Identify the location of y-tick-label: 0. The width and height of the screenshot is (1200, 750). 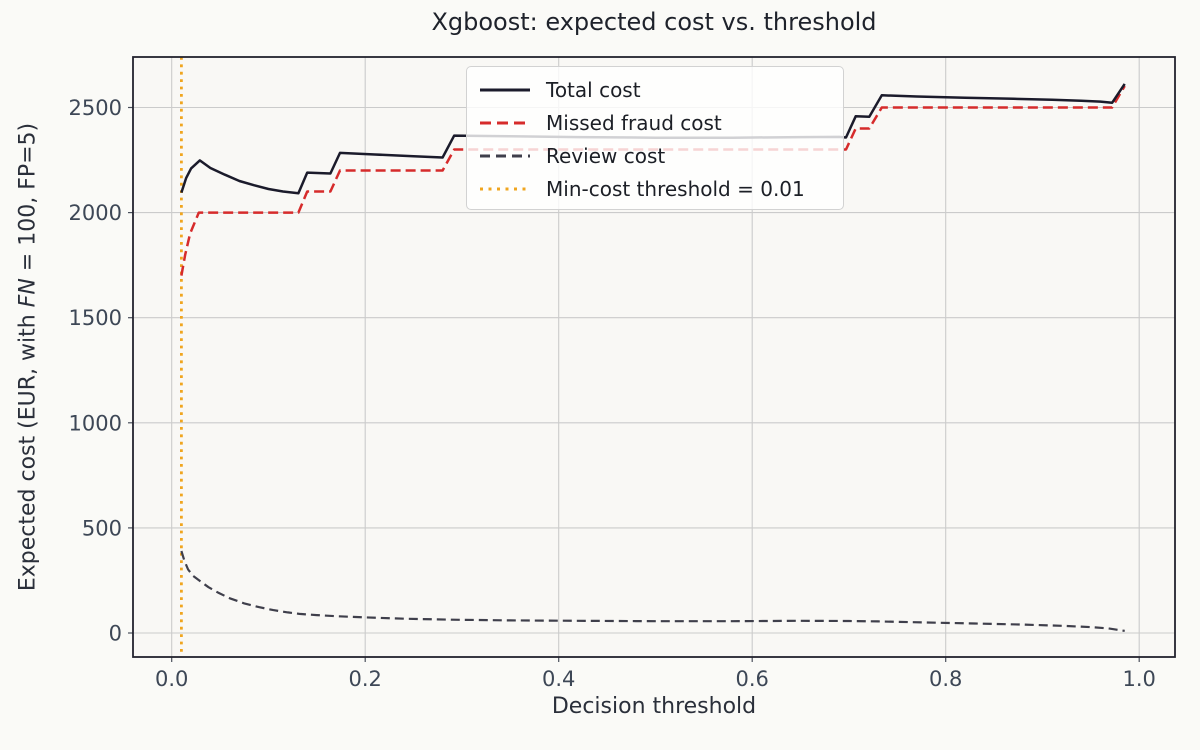
(115, 634).